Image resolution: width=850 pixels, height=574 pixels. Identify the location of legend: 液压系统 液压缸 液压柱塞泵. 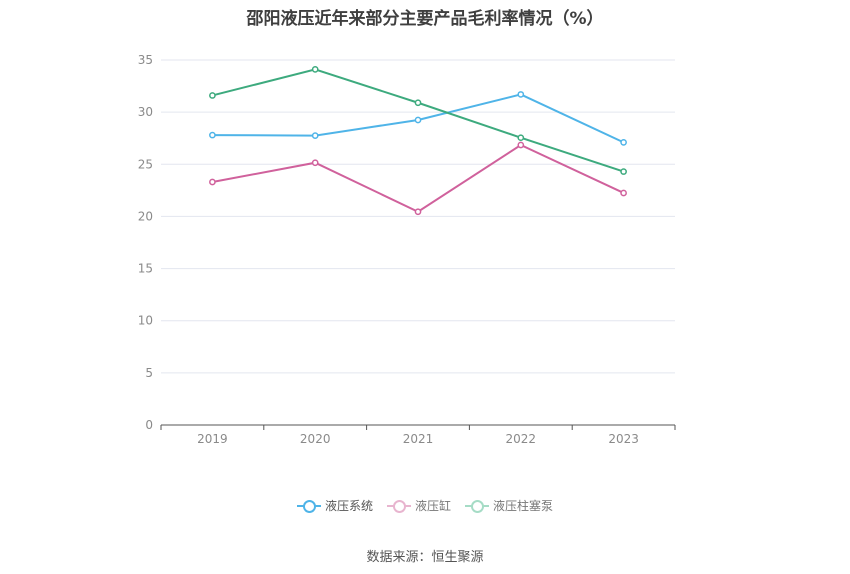
(425, 505).